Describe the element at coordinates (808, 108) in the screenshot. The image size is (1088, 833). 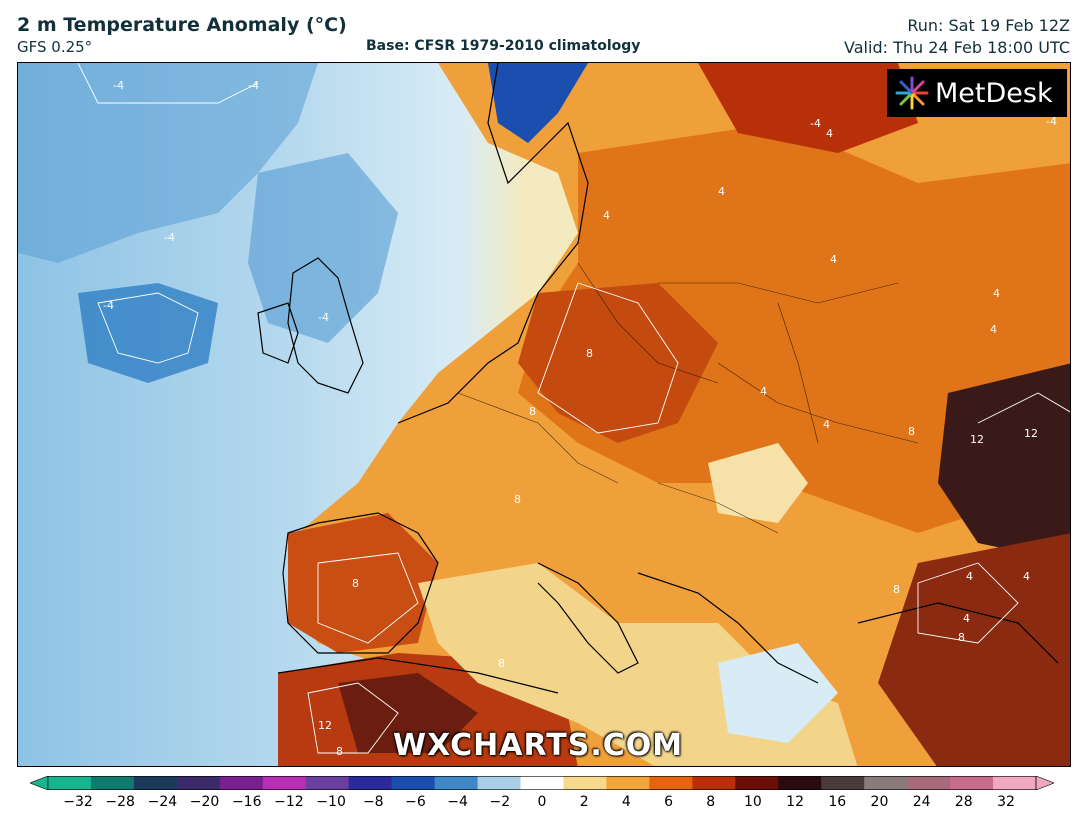
I see `scandinavia-hot-core` at that location.